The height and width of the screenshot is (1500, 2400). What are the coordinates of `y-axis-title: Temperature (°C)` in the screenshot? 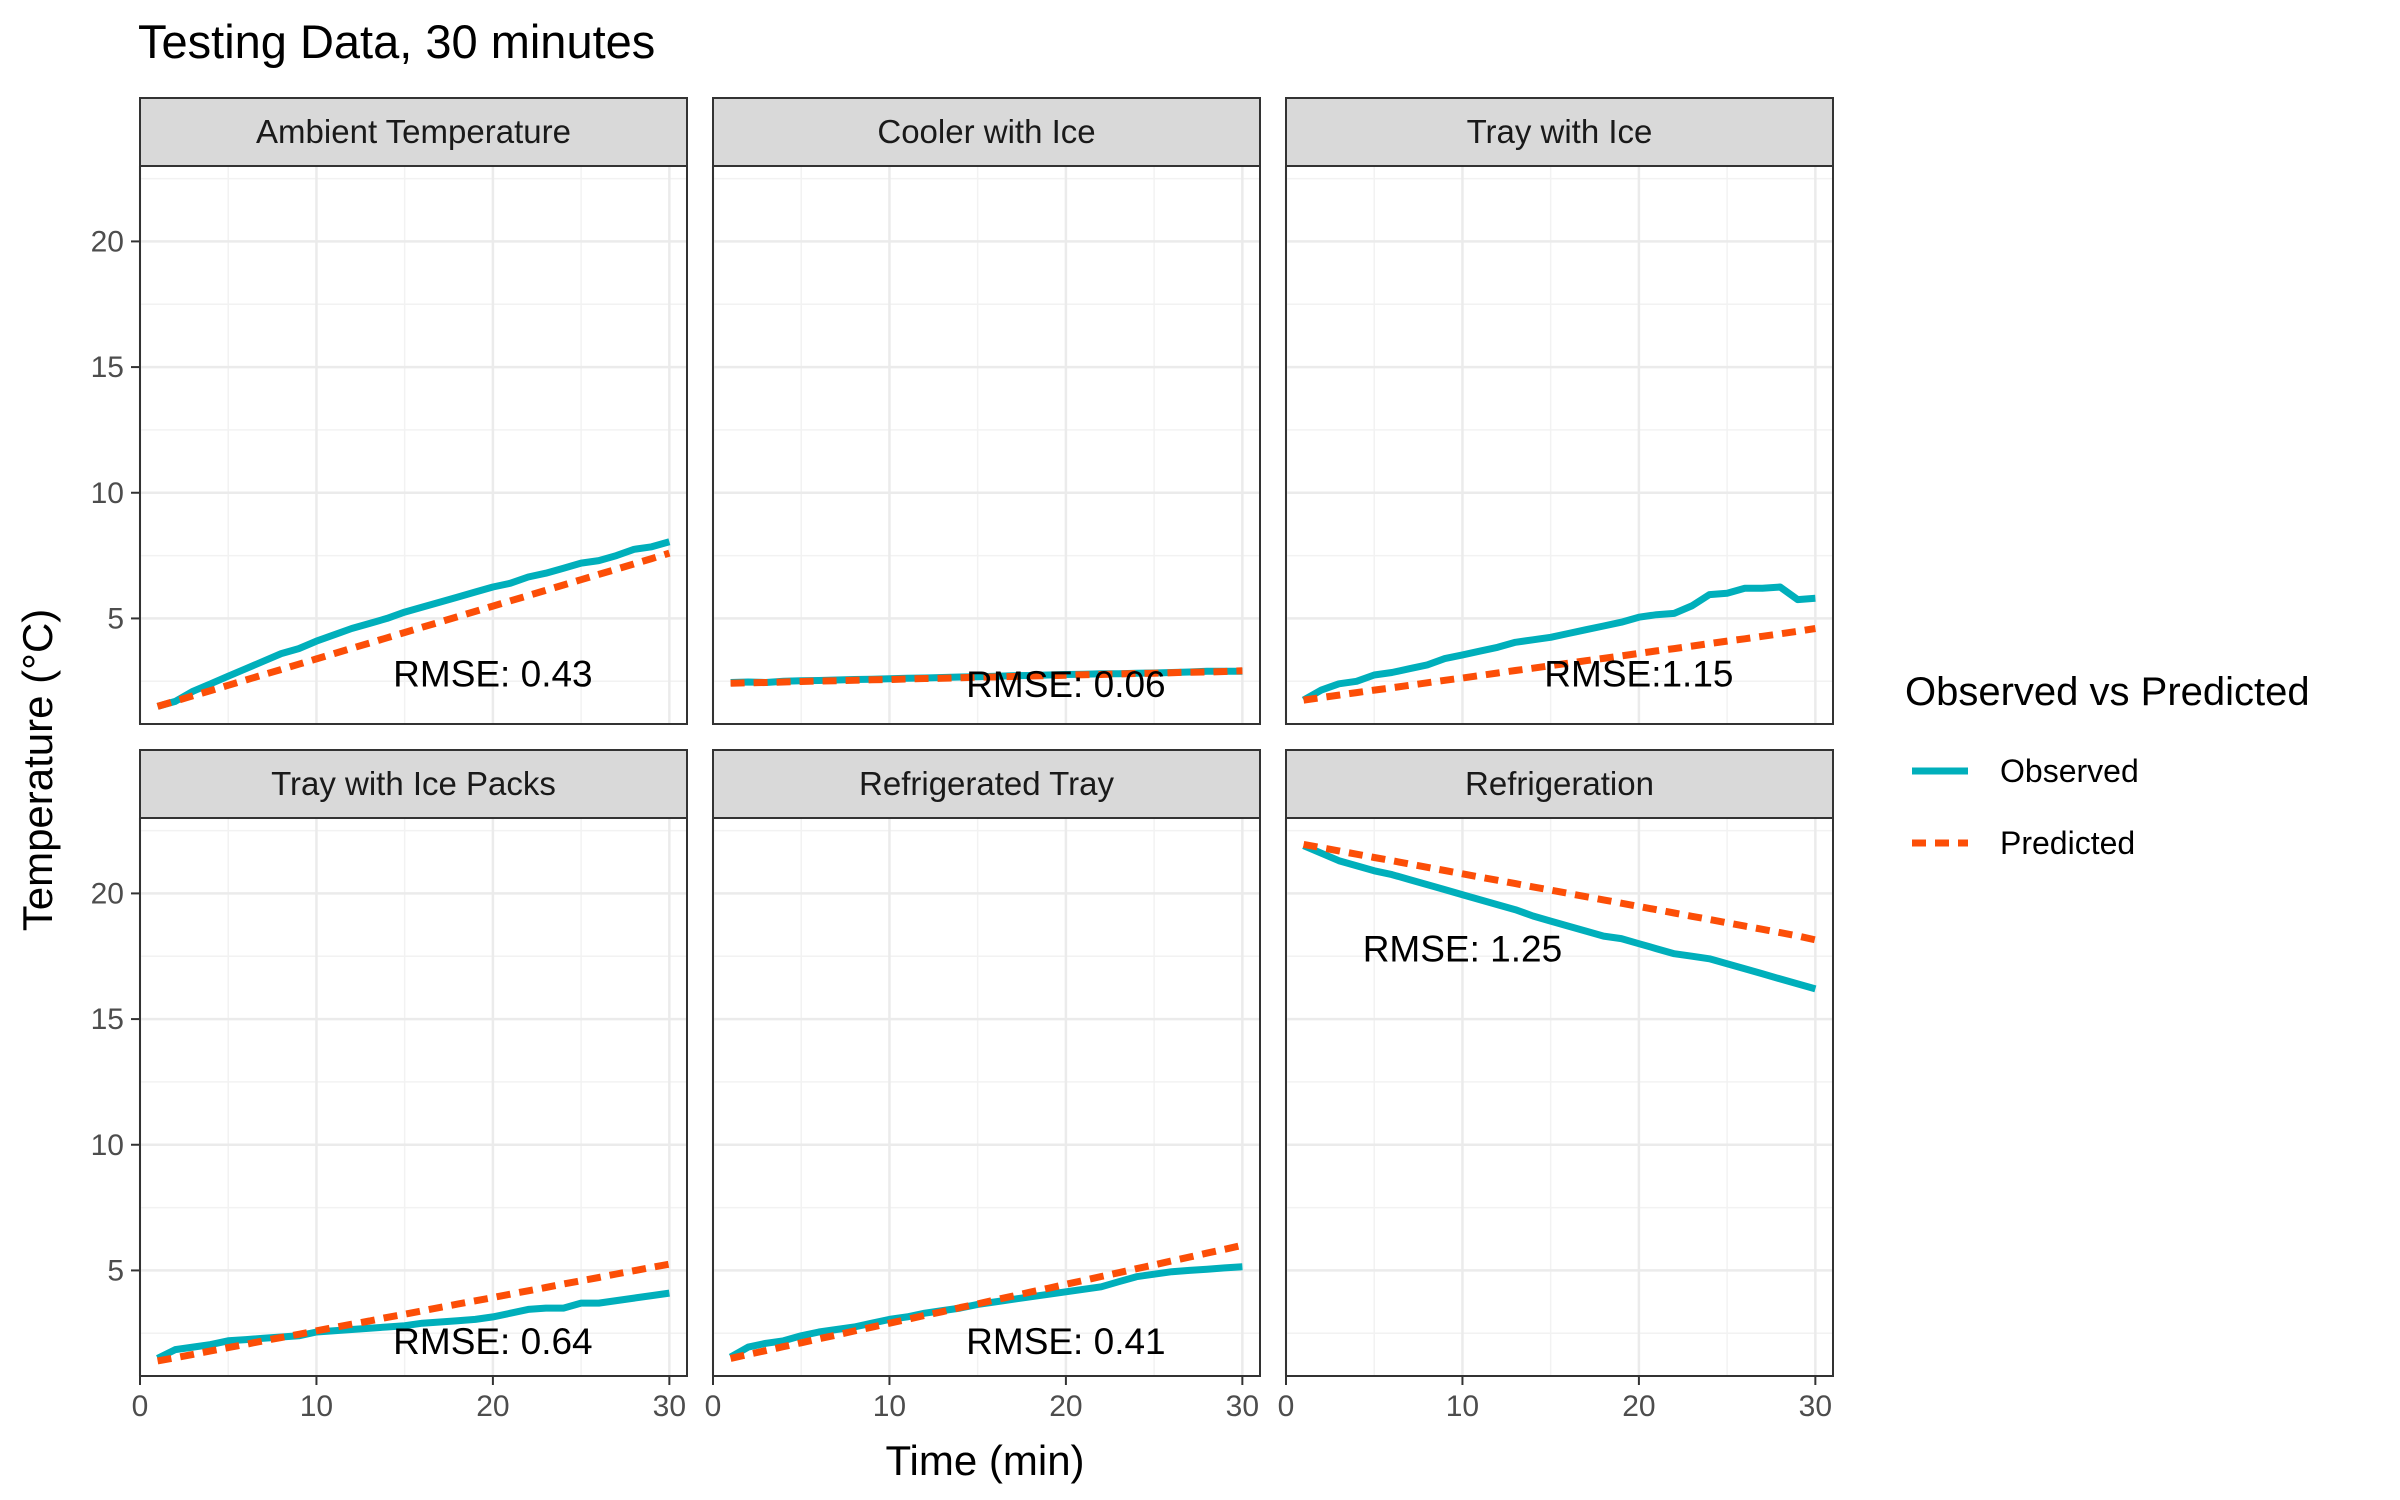 It's located at (37, 770).